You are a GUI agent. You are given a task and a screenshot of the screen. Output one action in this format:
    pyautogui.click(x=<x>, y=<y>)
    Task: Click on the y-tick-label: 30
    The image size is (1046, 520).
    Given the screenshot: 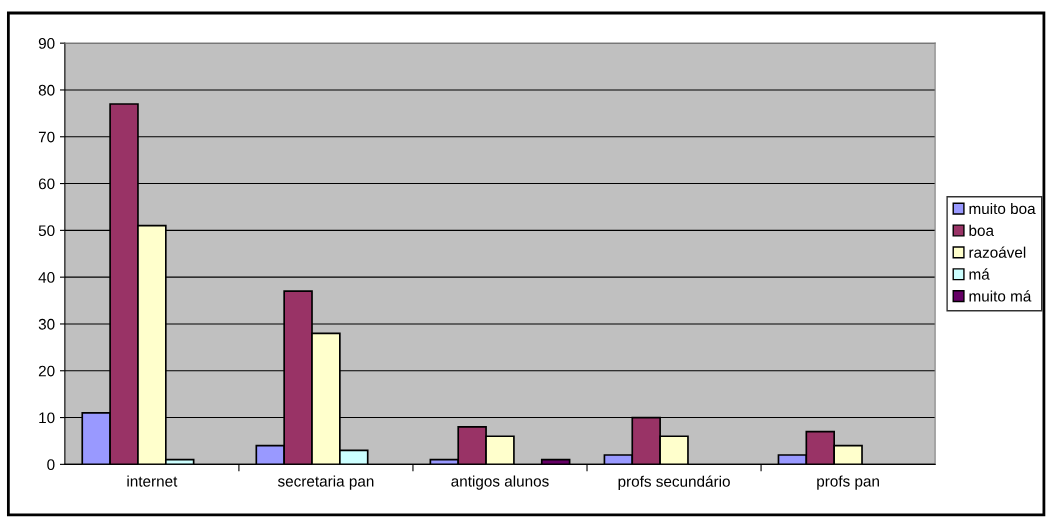 What is the action you would take?
    pyautogui.click(x=46, y=324)
    